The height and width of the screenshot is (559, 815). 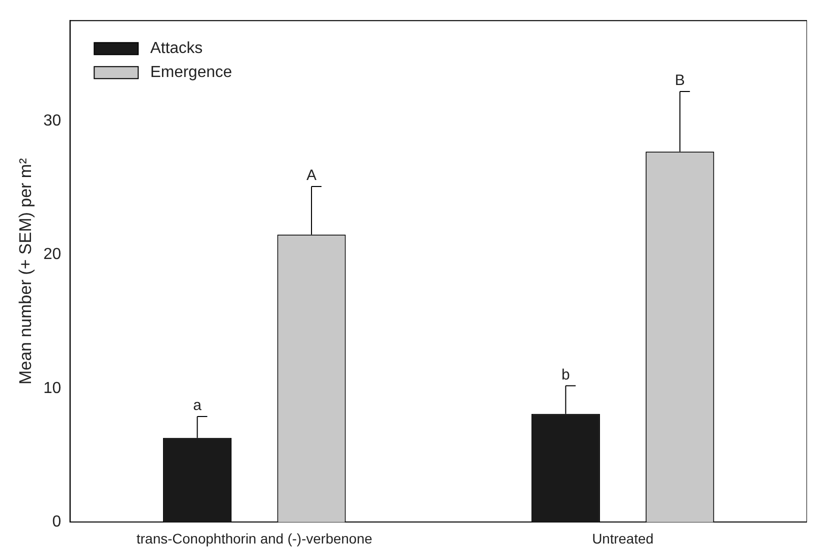 What do you see at coordinates (57, 522) in the screenshot?
I see `y-tick-label: 0` at bounding box center [57, 522].